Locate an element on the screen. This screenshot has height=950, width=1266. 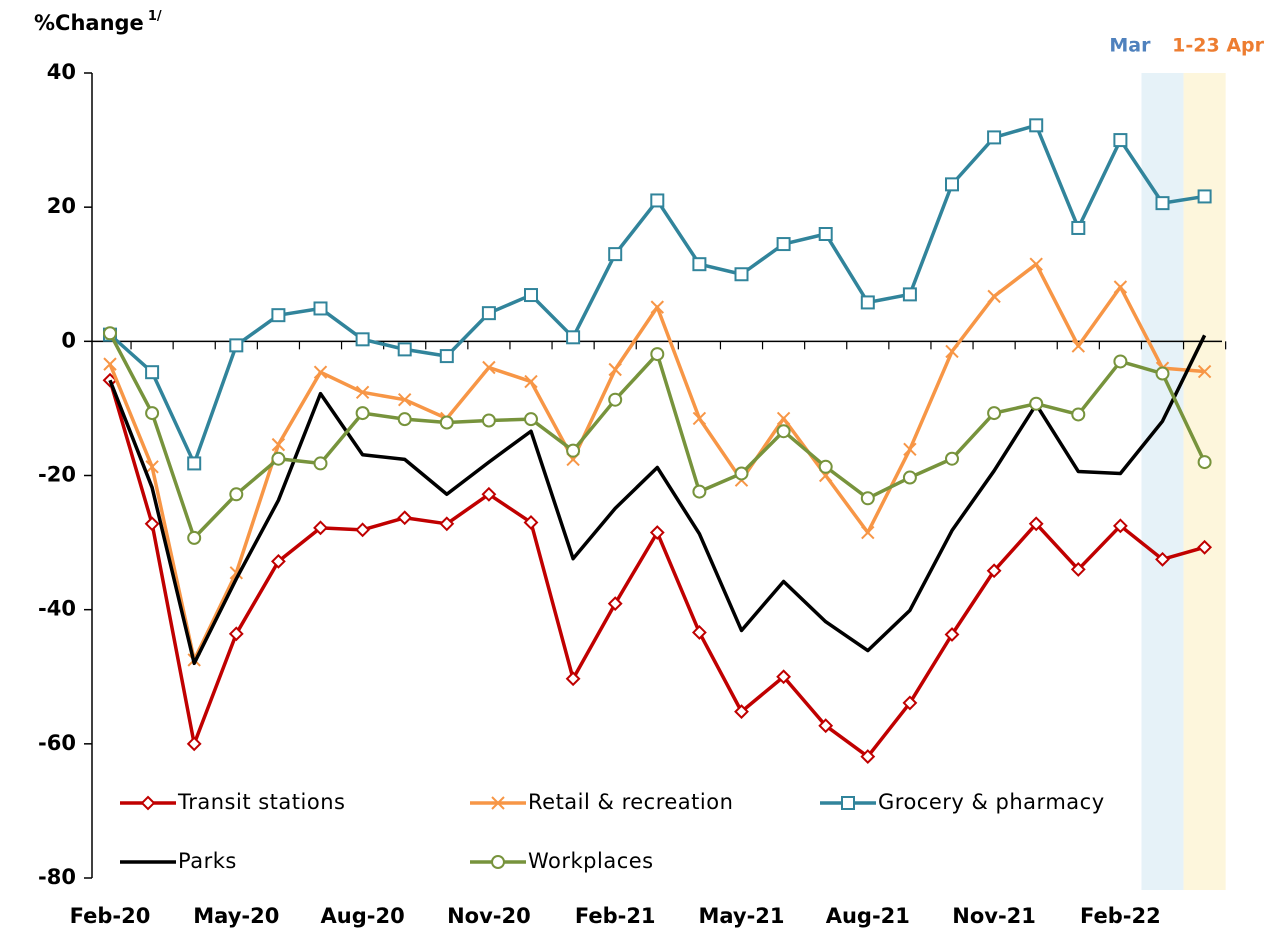
x-tick-label: Feb-22 is located at coordinates (1120, 916).